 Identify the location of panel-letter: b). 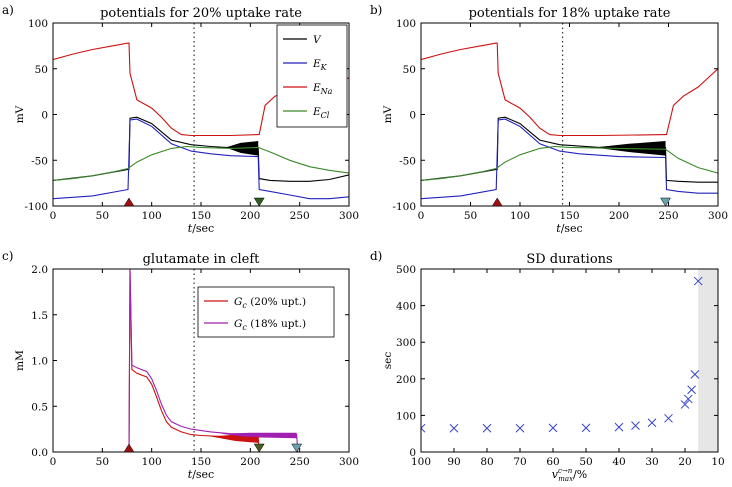
(376, 10).